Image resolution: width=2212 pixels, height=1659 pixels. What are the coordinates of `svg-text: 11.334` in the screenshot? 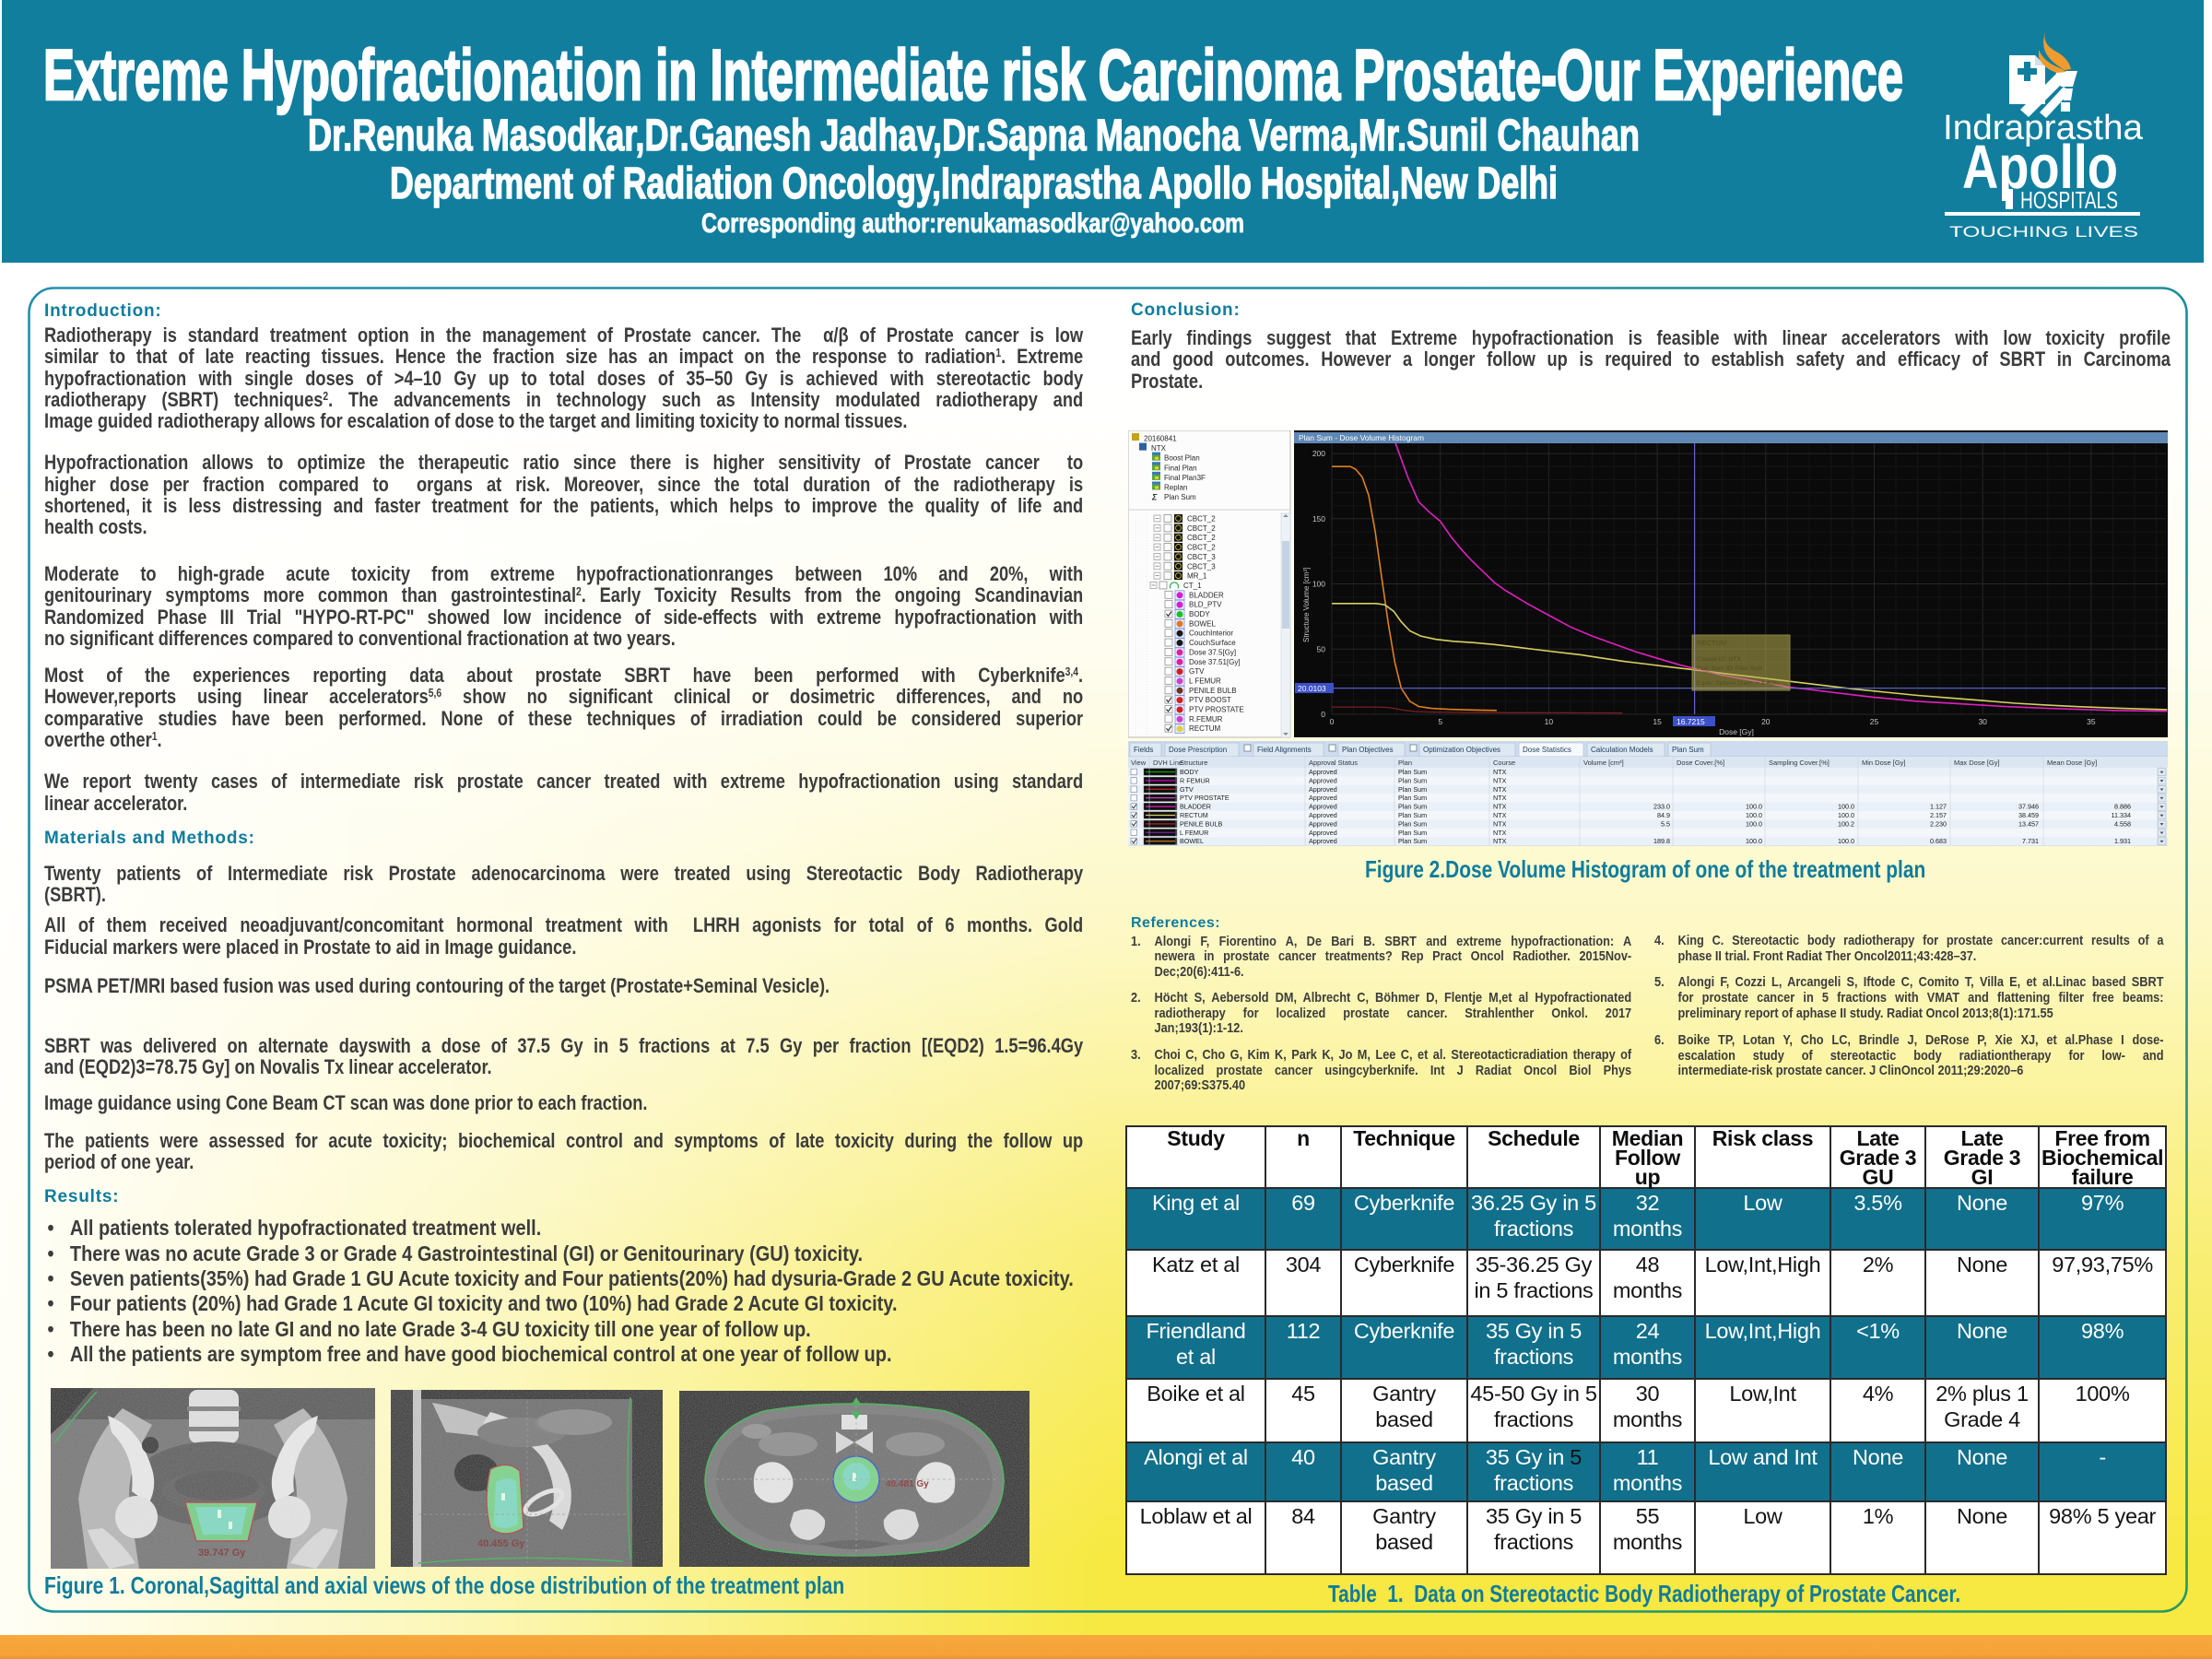 It's located at (2121, 815).